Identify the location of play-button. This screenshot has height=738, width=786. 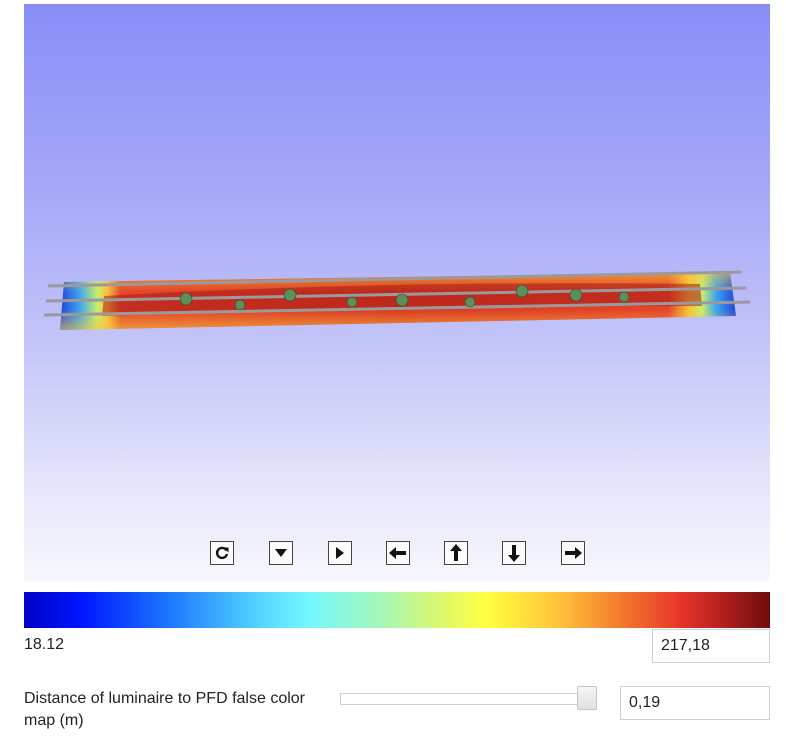
(340, 553).